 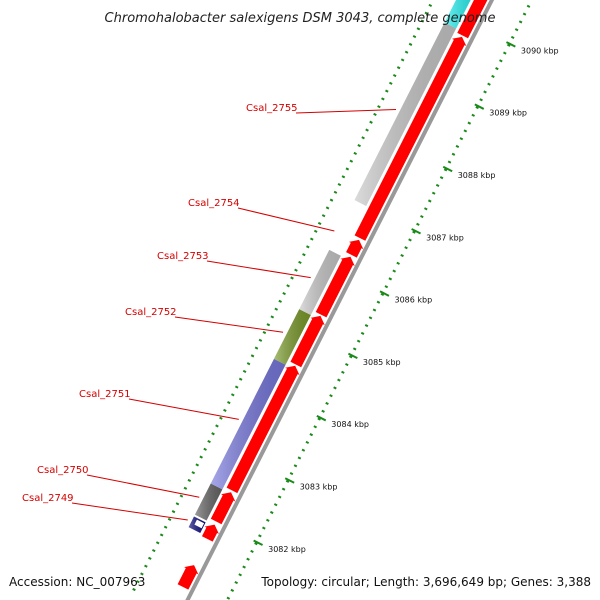 I want to click on gene-gap-marker, so click(x=199, y=524).